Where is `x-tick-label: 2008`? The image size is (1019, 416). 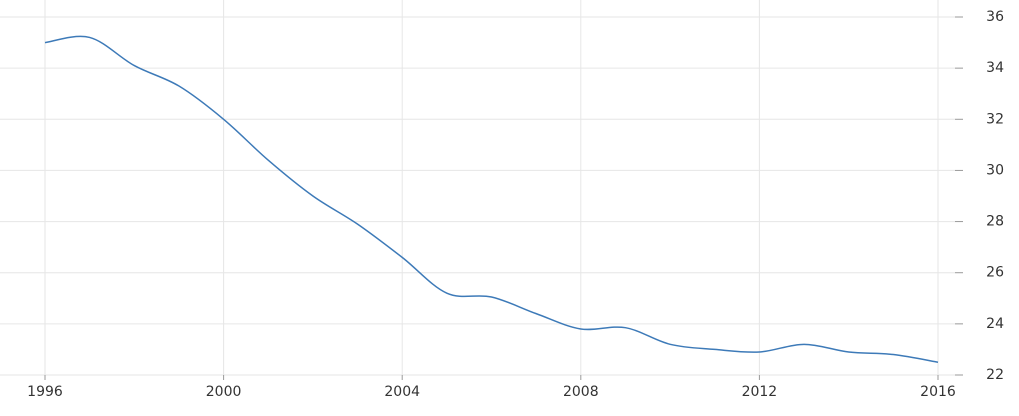
x-tick-label: 2008 is located at coordinates (581, 392).